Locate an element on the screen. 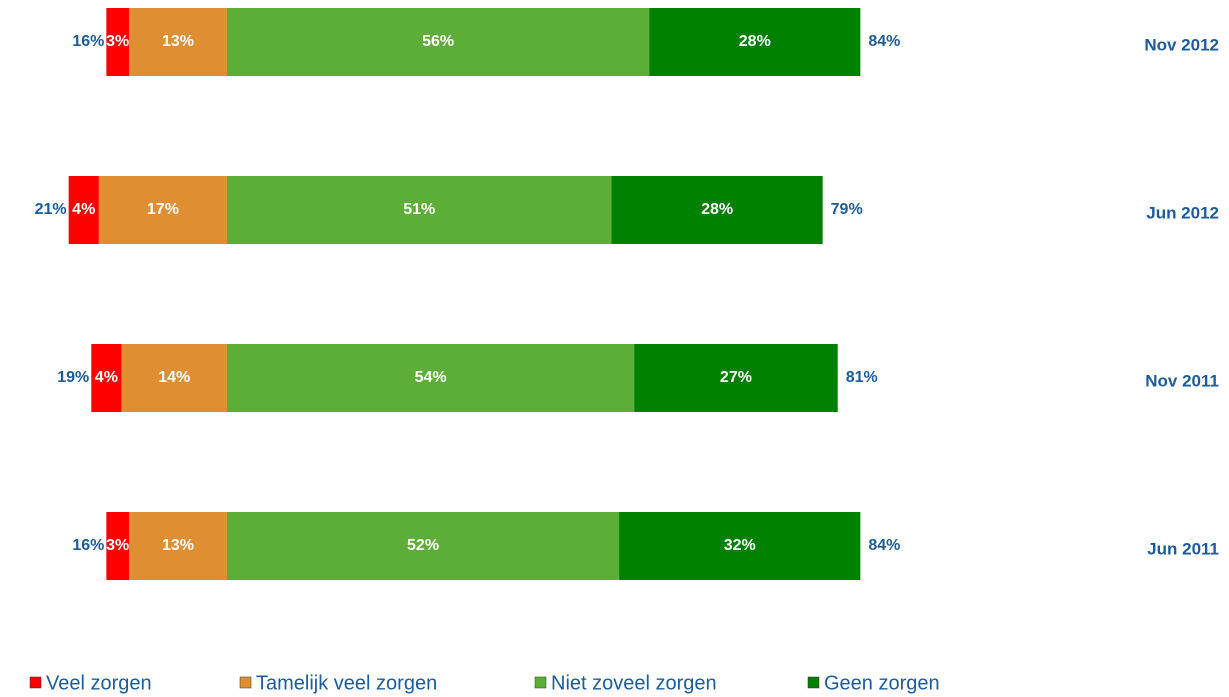 Image resolution: width=1229 pixels, height=697 pixels. legend-label: Veel zorgen is located at coordinates (99, 683).